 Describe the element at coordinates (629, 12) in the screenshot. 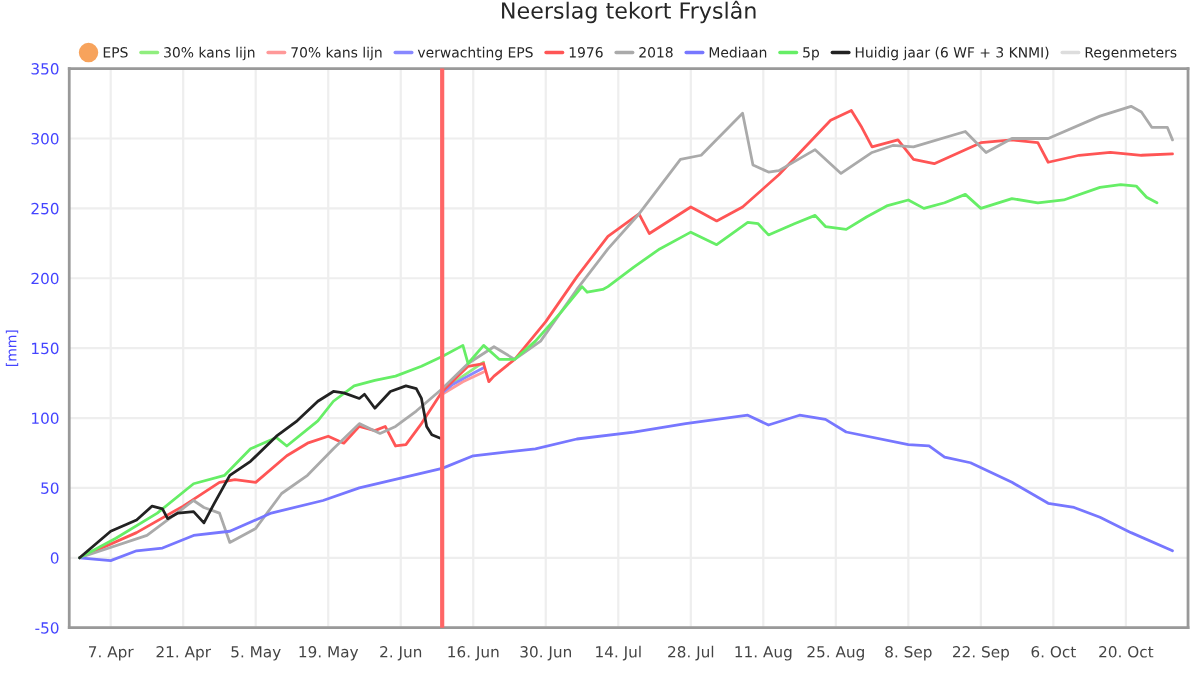

I see `chart-title: Neerslag tekort Fryslân` at that location.